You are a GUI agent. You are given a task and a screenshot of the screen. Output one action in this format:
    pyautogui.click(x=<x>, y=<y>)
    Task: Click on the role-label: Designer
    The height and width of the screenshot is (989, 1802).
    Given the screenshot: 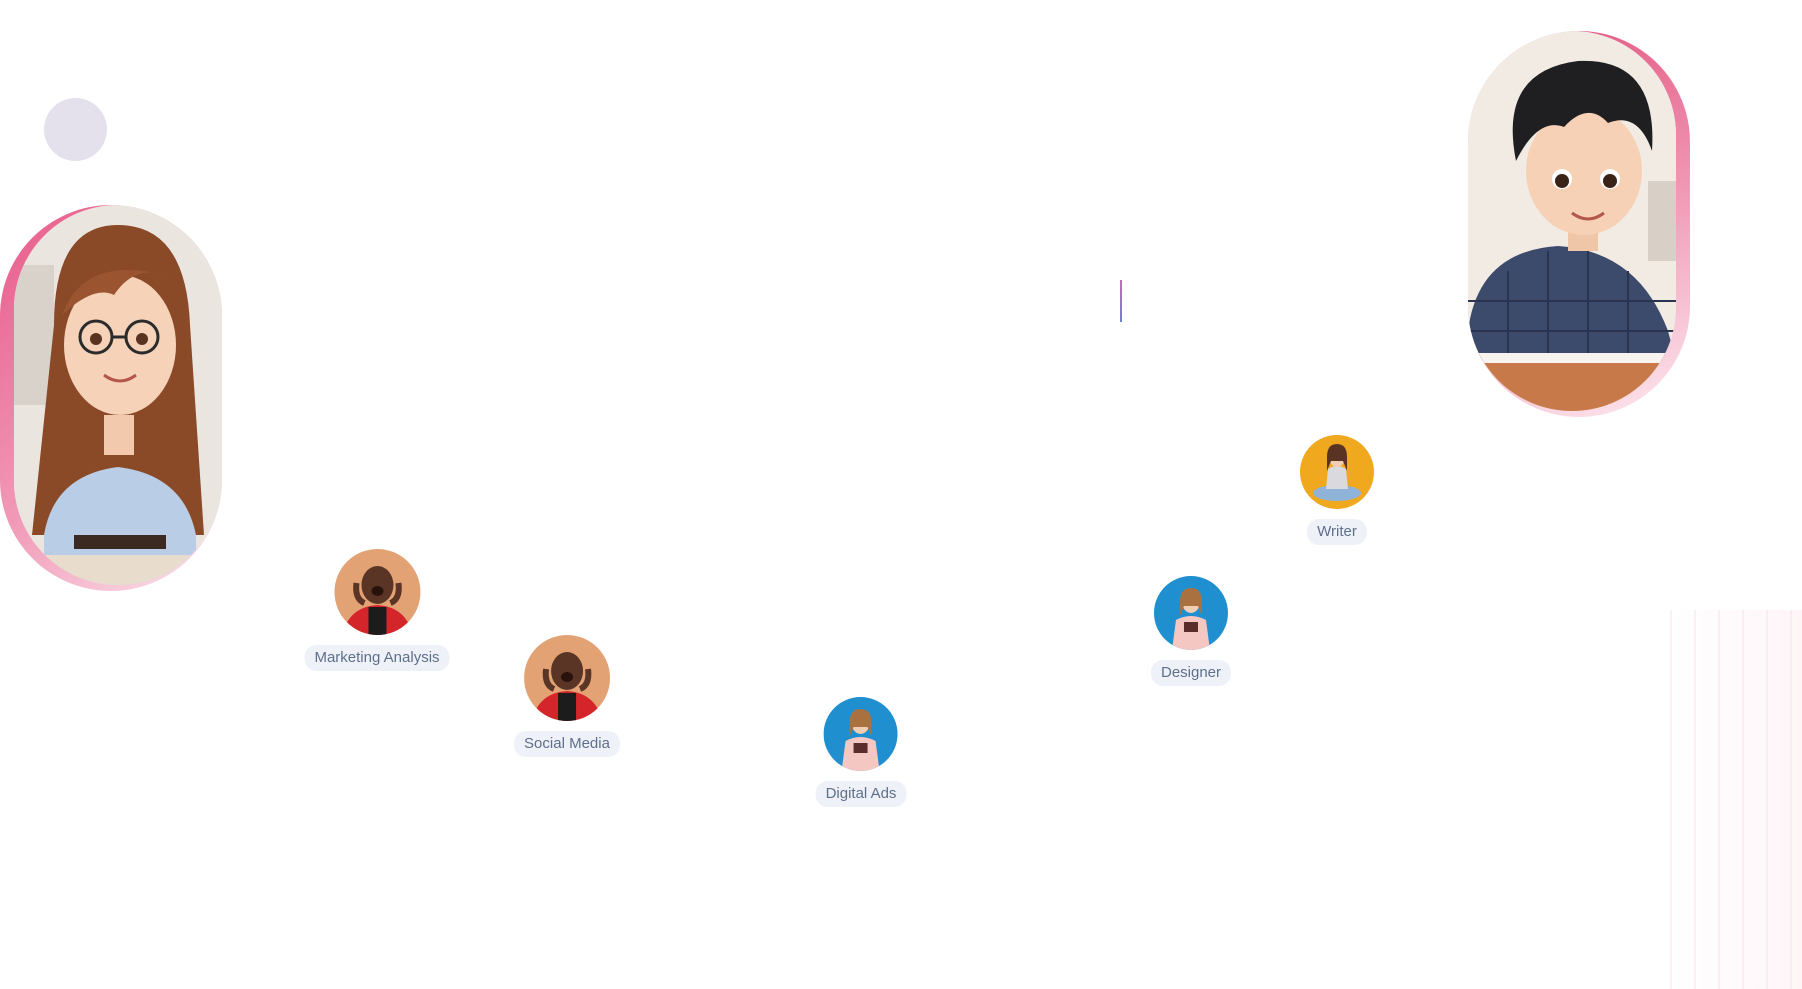 What is the action you would take?
    pyautogui.click(x=1191, y=673)
    